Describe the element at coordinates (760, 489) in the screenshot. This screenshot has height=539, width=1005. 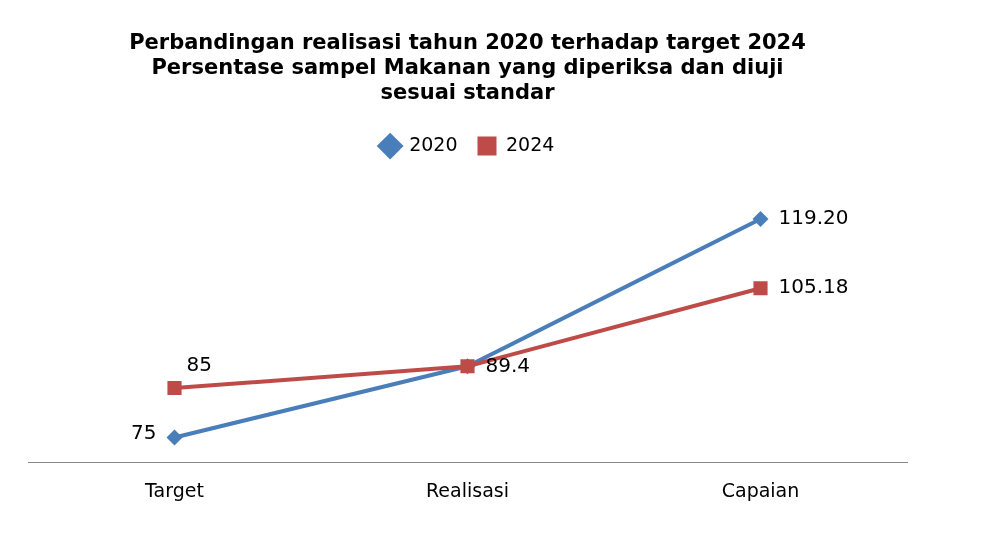
I see `x-tick-label: Capaian` at that location.